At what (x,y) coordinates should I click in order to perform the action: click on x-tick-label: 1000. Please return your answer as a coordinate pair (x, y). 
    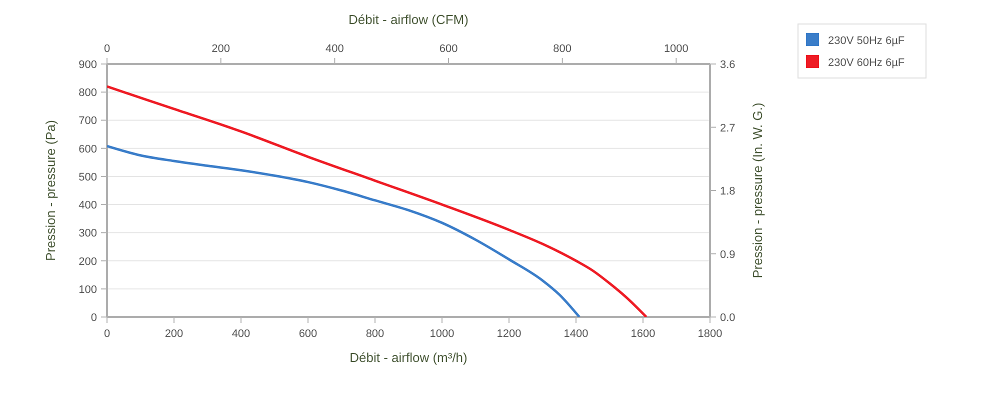
    Looking at the image, I should click on (442, 334).